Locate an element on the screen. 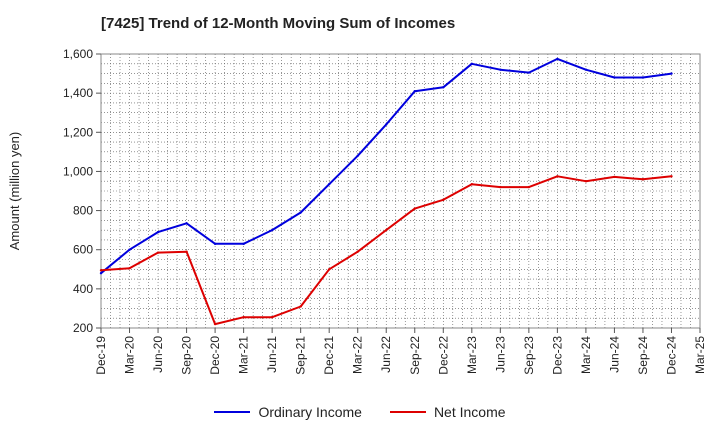 Image resolution: width=720 pixels, height=440 pixels. y-tick-label: 600 is located at coordinates (83, 250).